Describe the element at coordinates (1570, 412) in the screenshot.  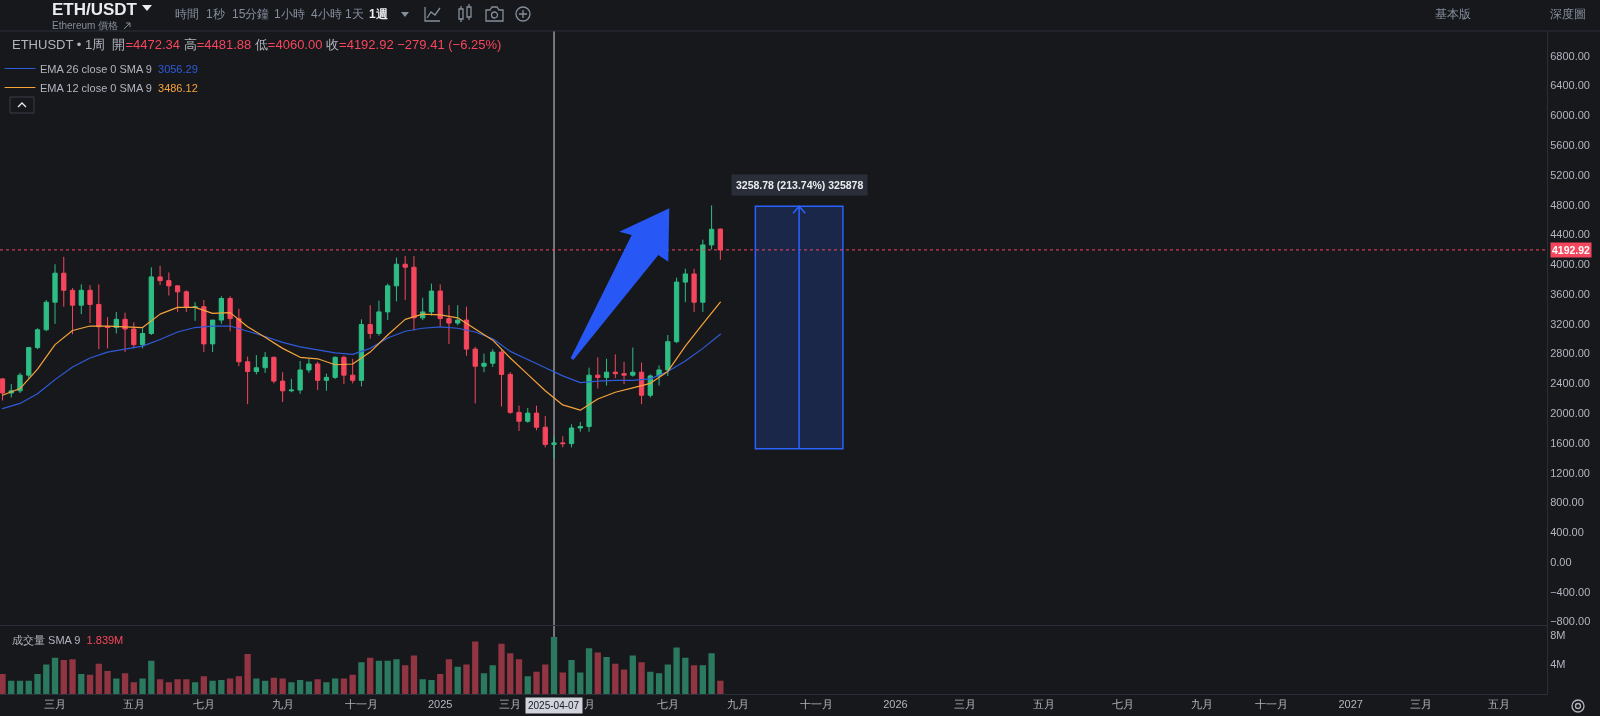
I see `y-tick-label: 2000.00` at that location.